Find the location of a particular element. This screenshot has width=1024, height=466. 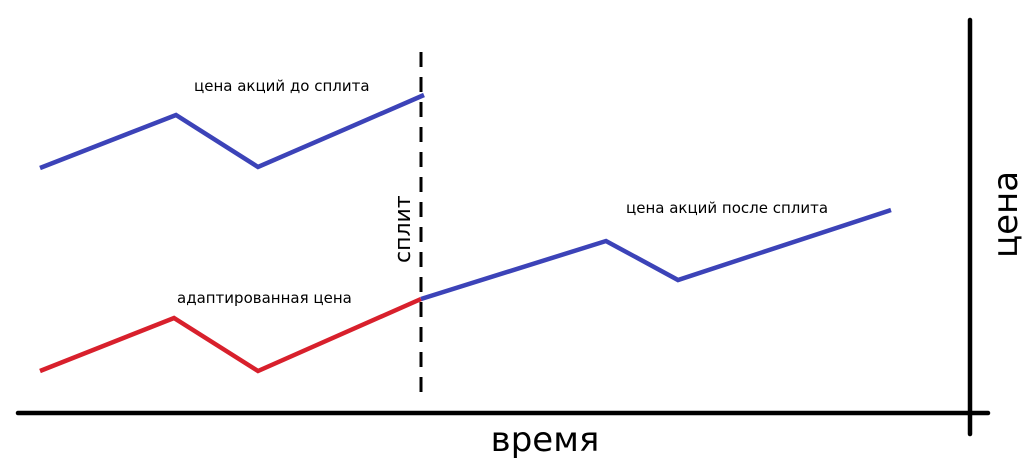

adjusted-price-label: адаптированная цена is located at coordinates (264, 298).